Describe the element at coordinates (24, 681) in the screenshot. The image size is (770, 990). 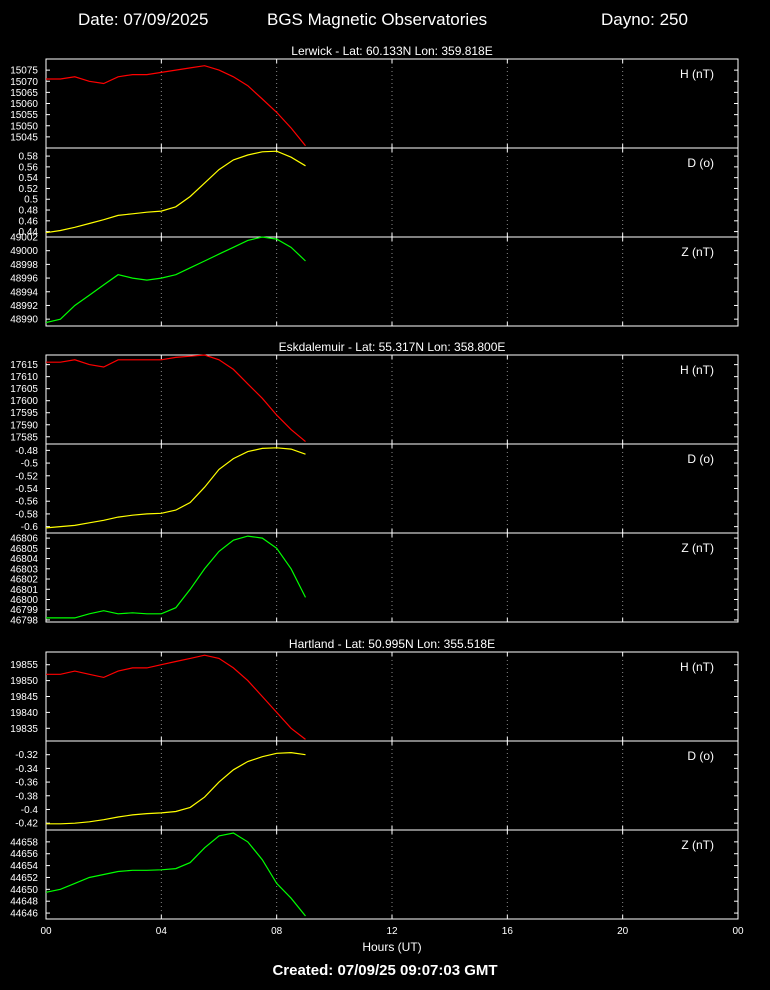
I see `y-tick-label: 19850` at that location.